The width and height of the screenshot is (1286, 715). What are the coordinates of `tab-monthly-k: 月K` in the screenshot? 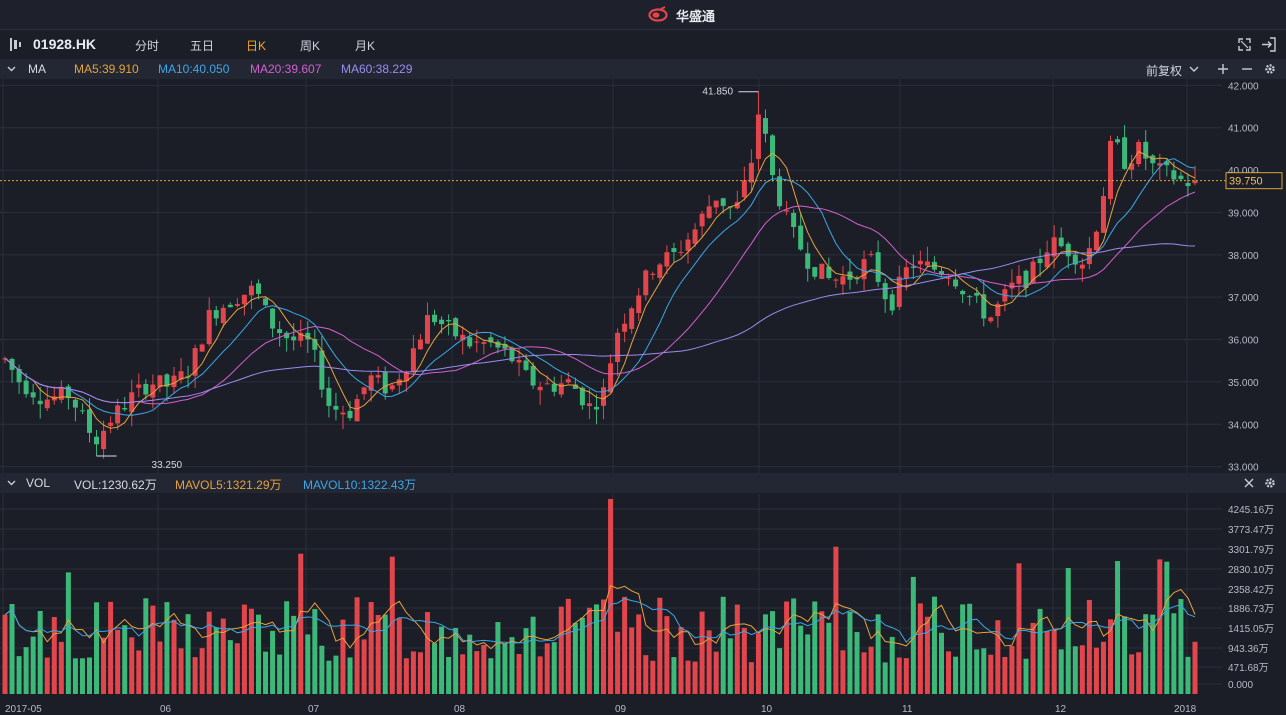 It's located at (365, 46).